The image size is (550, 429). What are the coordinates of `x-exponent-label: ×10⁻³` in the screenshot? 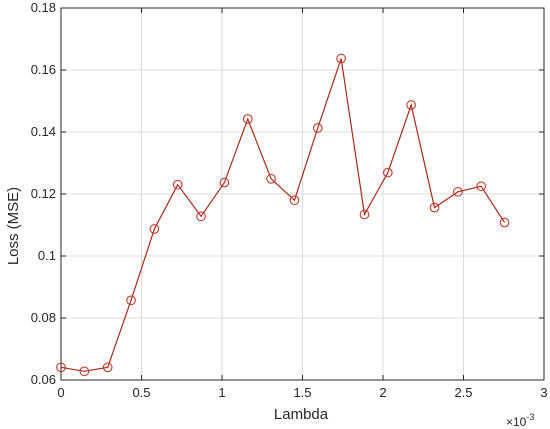 It's located at (520, 420).